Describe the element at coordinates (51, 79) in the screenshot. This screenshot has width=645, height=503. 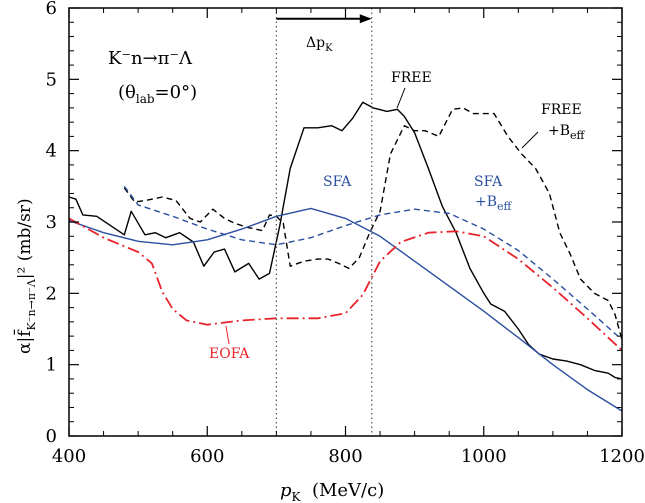
I see `y-tick-label: 5` at that location.